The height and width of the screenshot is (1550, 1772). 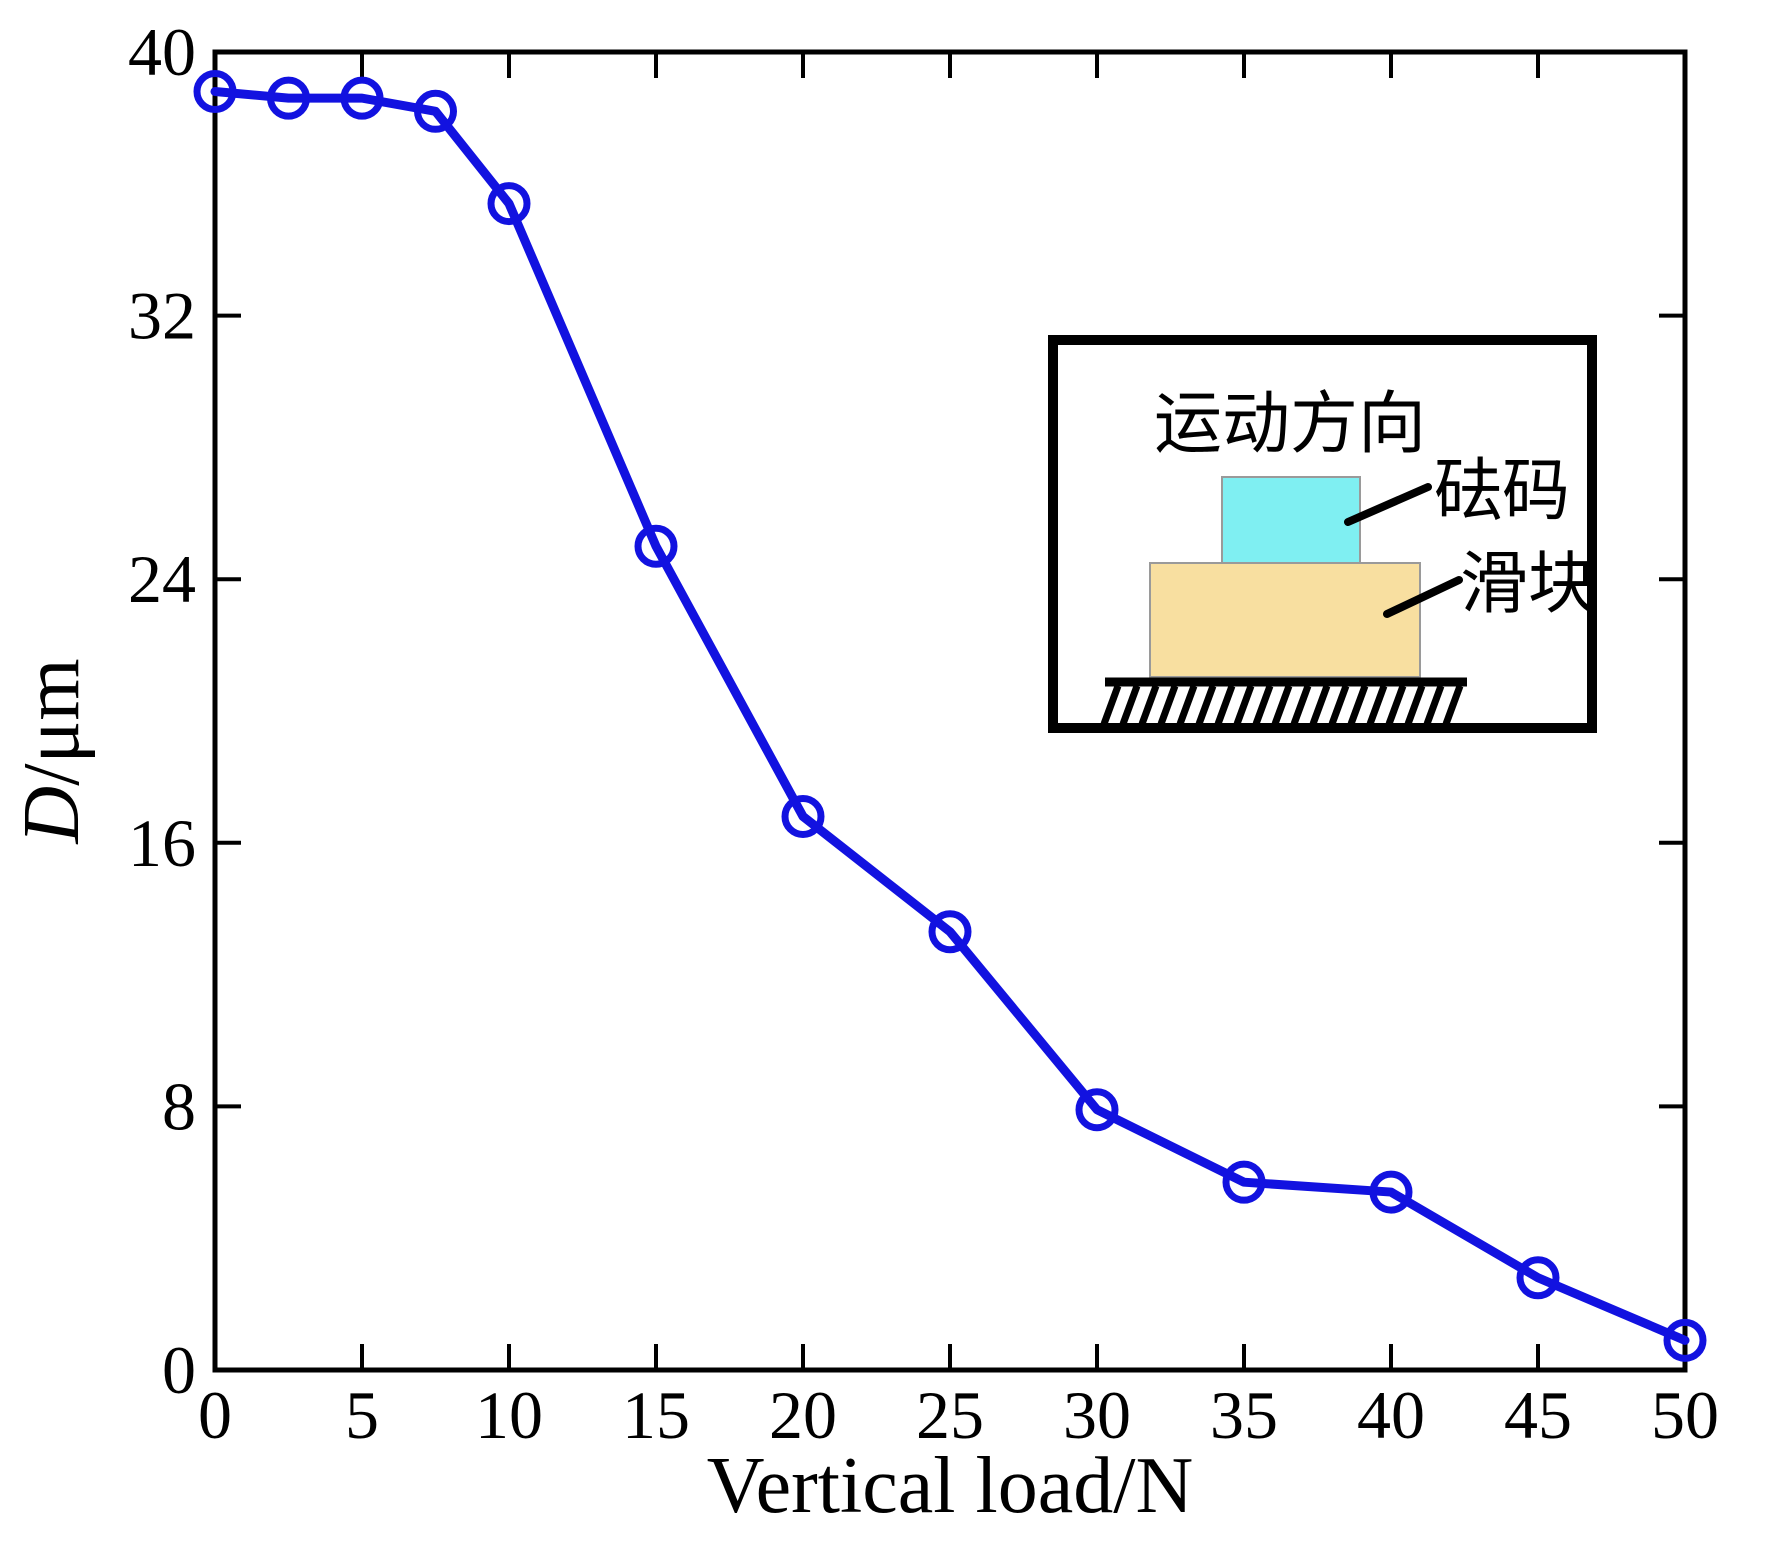 I want to click on y-axis-title: D/μm, so click(x=52, y=751).